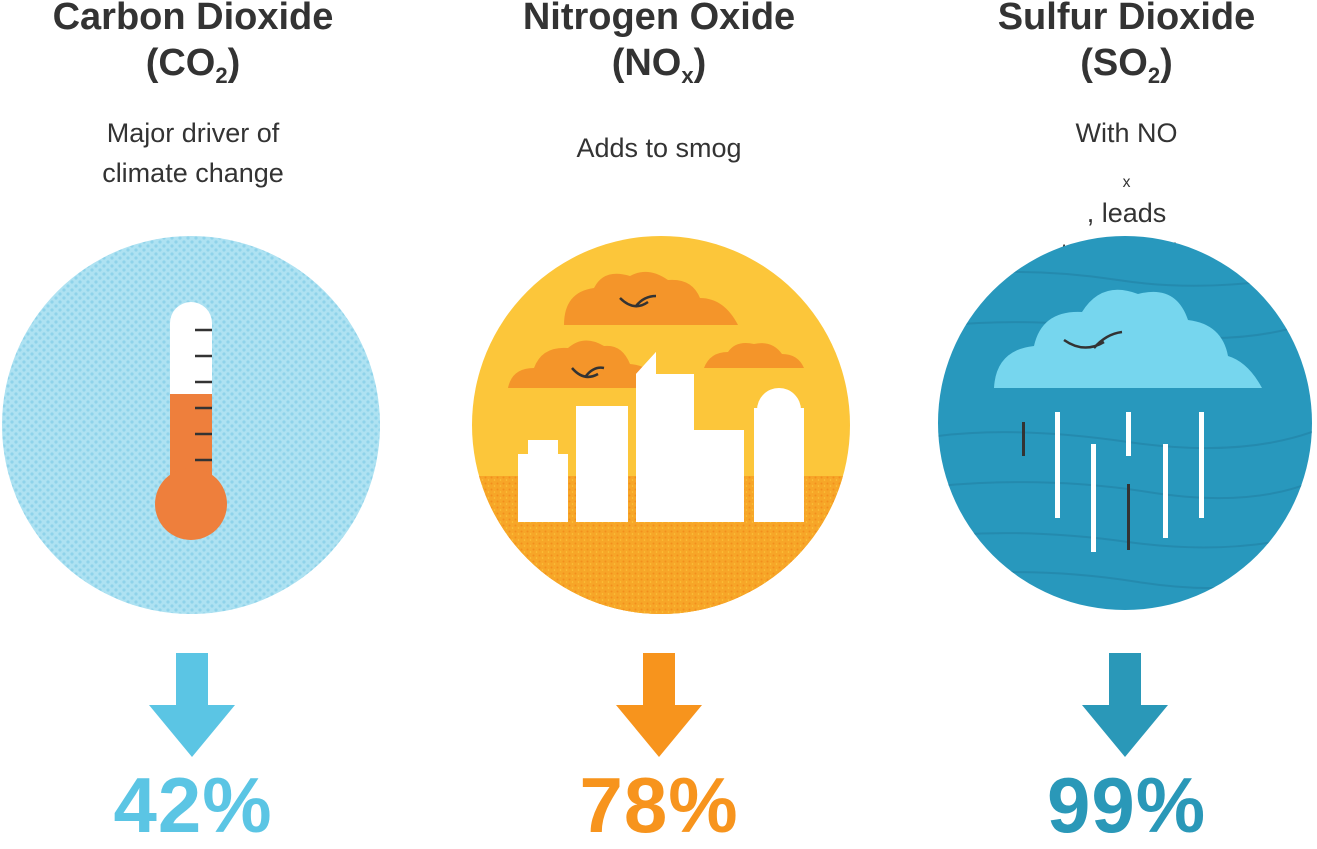 The image size is (1317, 849). What do you see at coordinates (1126, 65) in the screenshot?
I see `pollutant-formula: (SO2)` at bounding box center [1126, 65].